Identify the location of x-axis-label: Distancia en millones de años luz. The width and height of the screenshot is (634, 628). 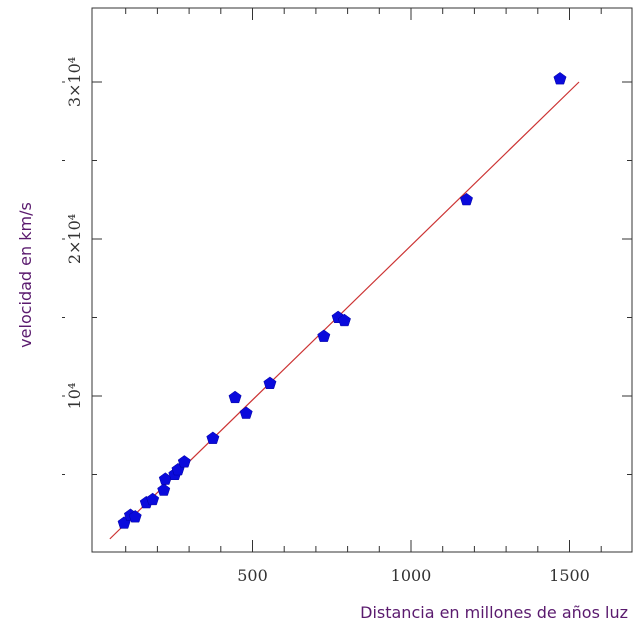
(494, 612).